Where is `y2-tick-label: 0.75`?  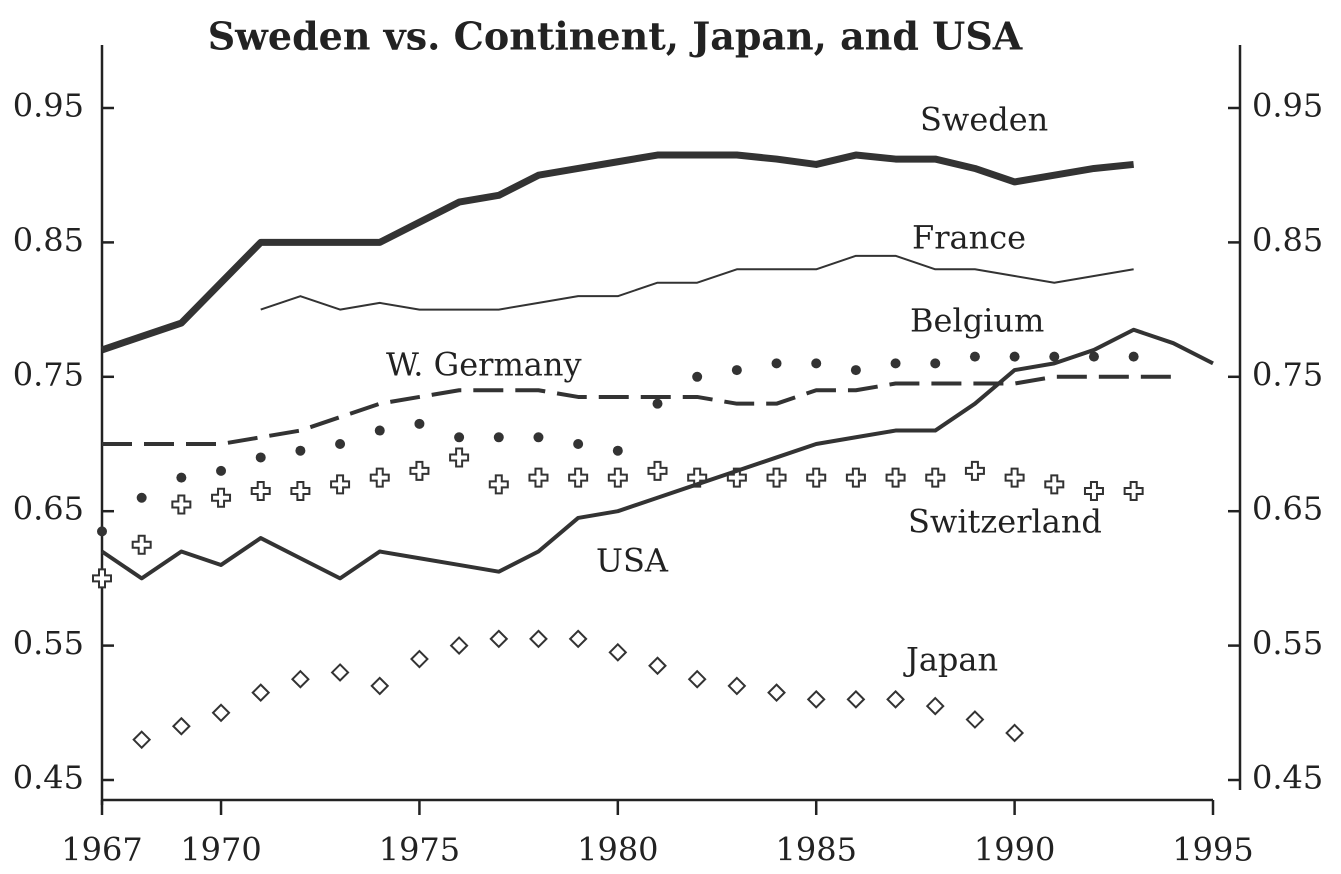 y2-tick-label: 0.75 is located at coordinates (1287, 374).